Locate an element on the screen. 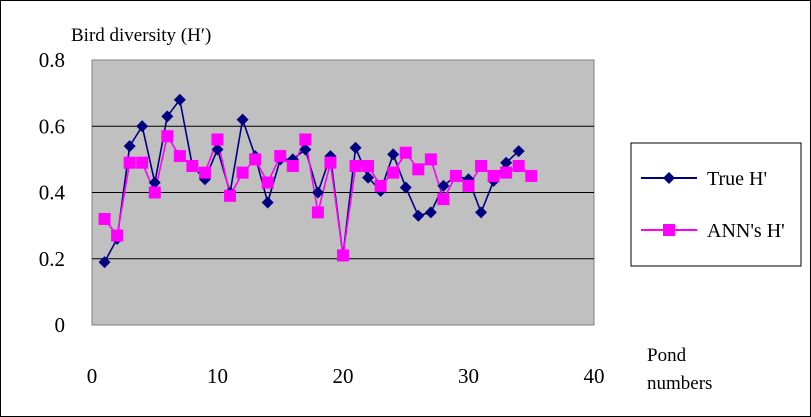 Image resolution: width=811 pixels, height=417 pixels. legend-marker-ann-h is located at coordinates (669, 230).